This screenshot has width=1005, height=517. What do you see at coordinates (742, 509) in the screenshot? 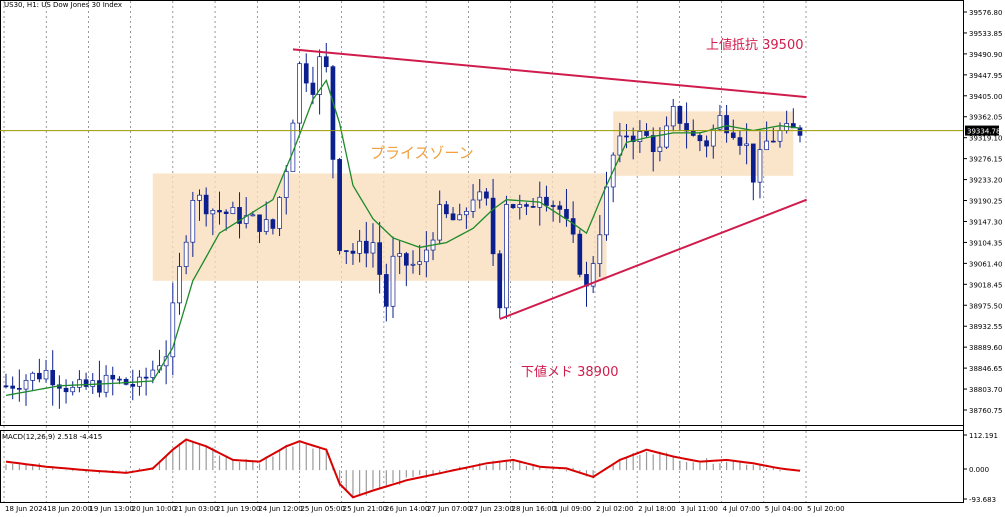
I see `time-tick-label: 4 Jul 07:00` at bounding box center [742, 509].